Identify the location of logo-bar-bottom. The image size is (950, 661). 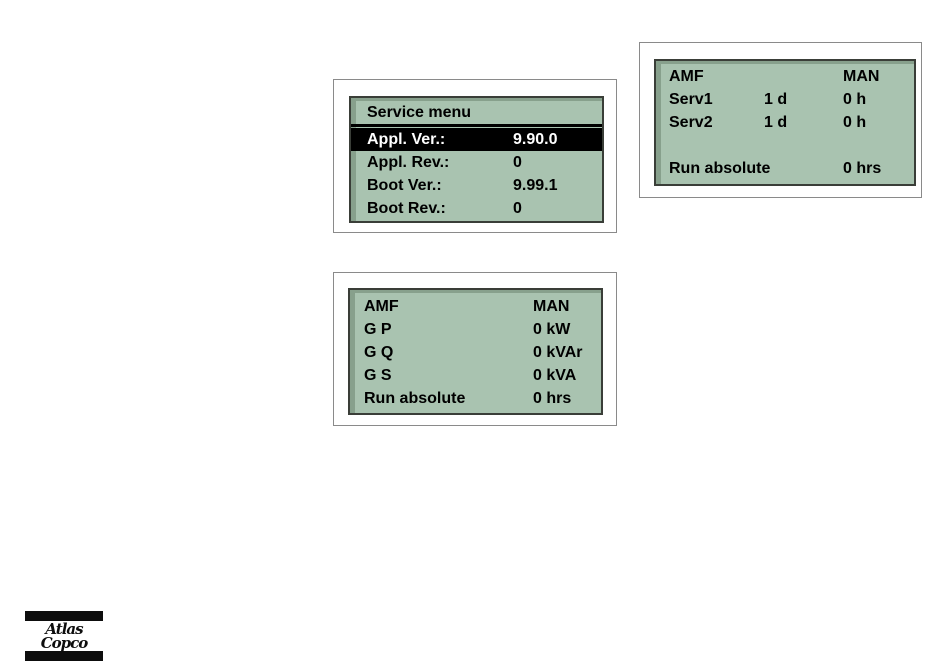
(64, 656).